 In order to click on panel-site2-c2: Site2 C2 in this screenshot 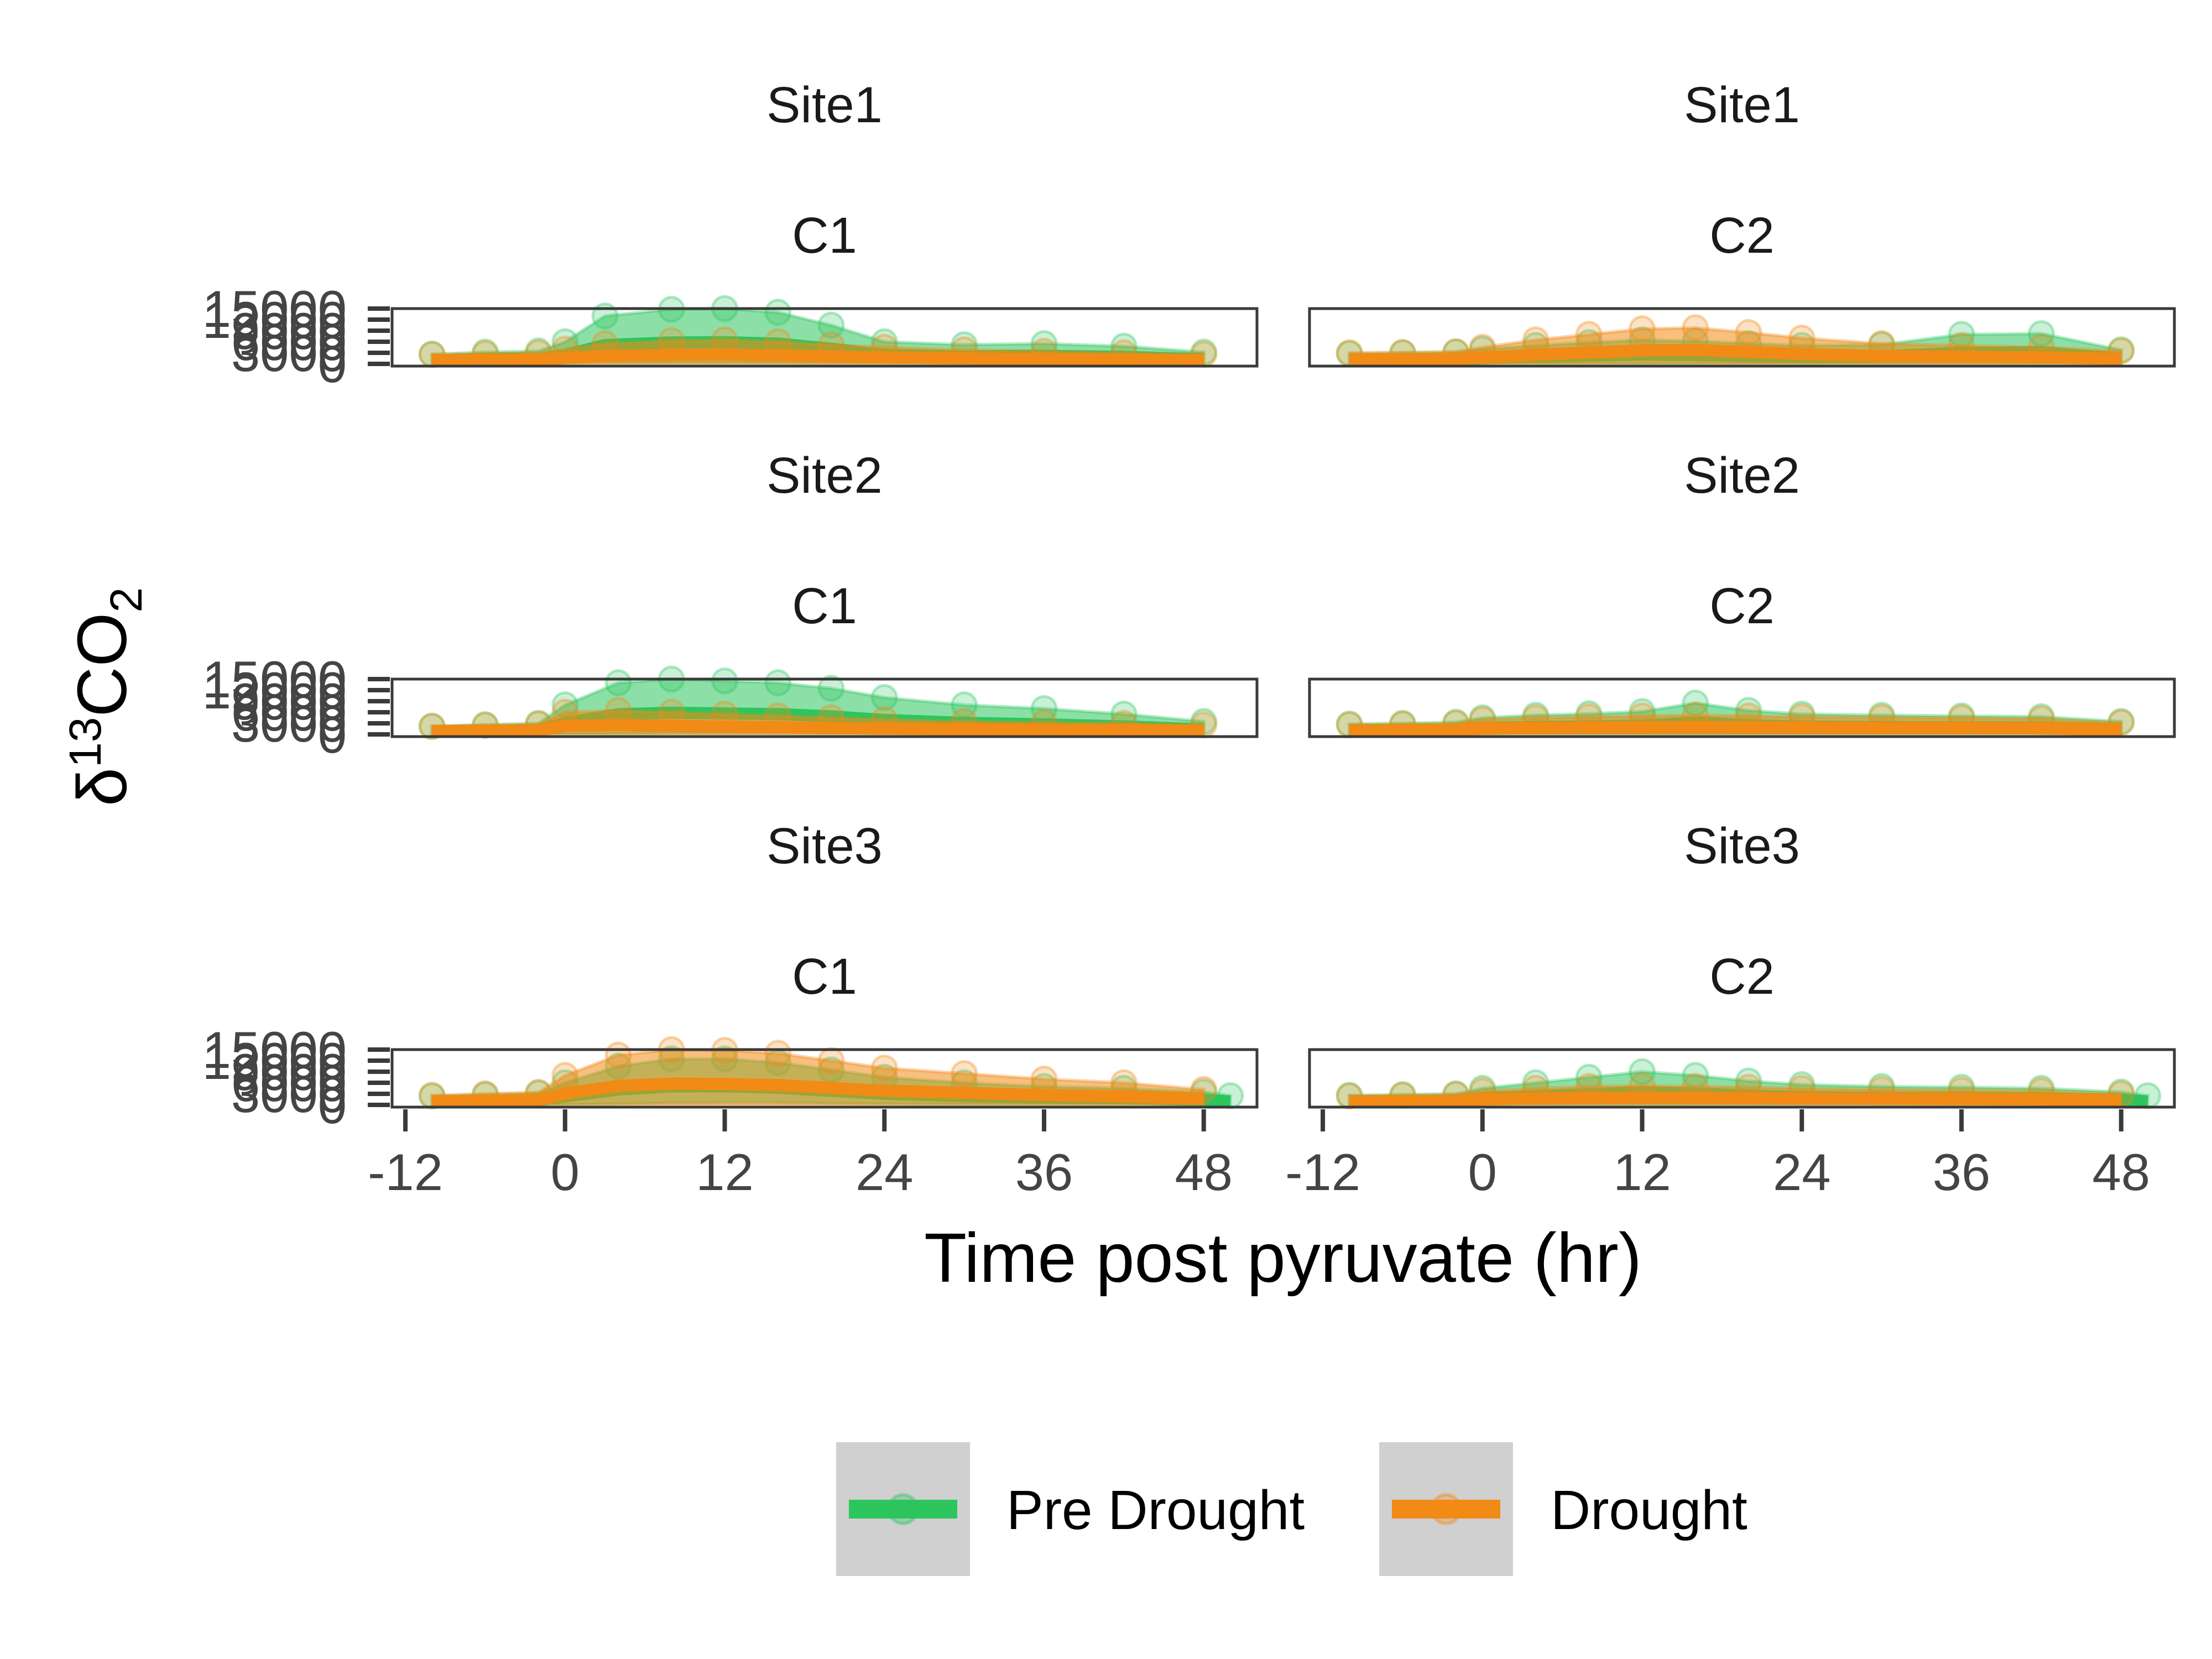, I will do `click(1742, 593)`.